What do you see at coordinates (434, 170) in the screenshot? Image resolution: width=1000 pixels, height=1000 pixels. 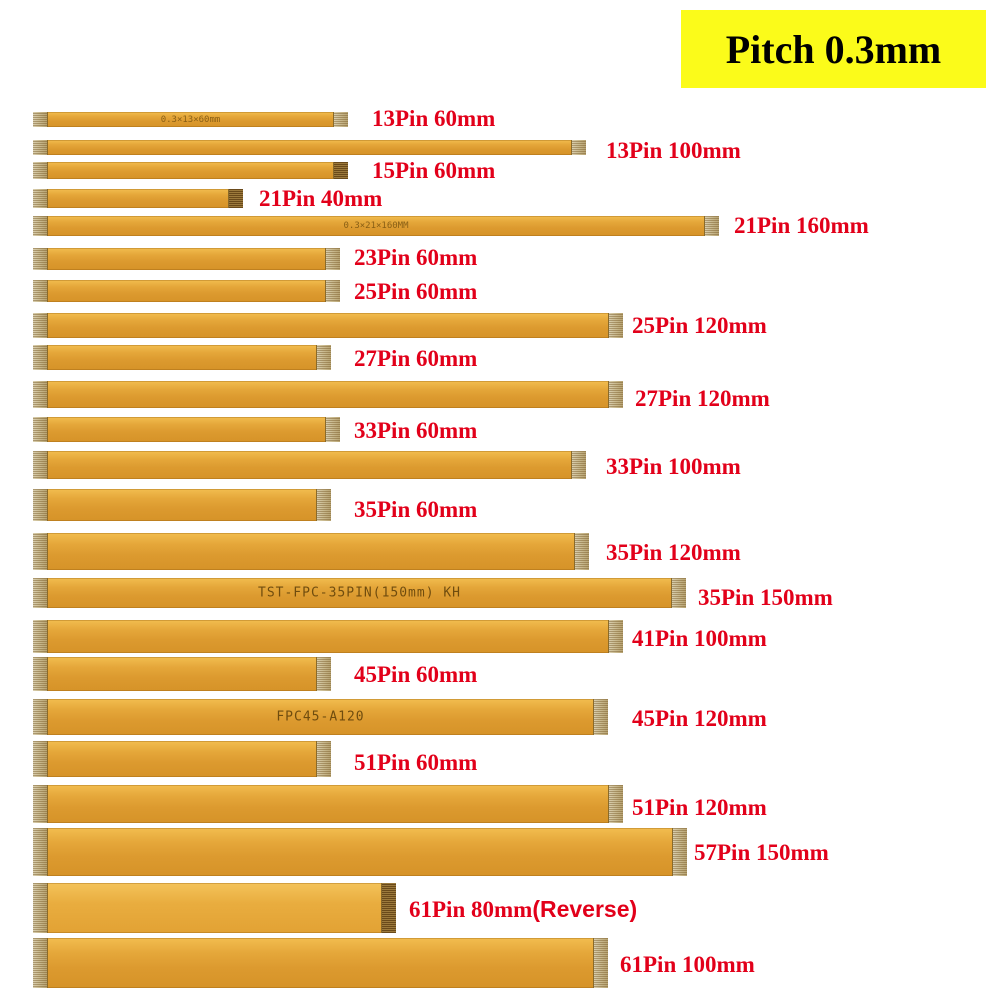 I see `cable-label: 15Pin 60mm` at bounding box center [434, 170].